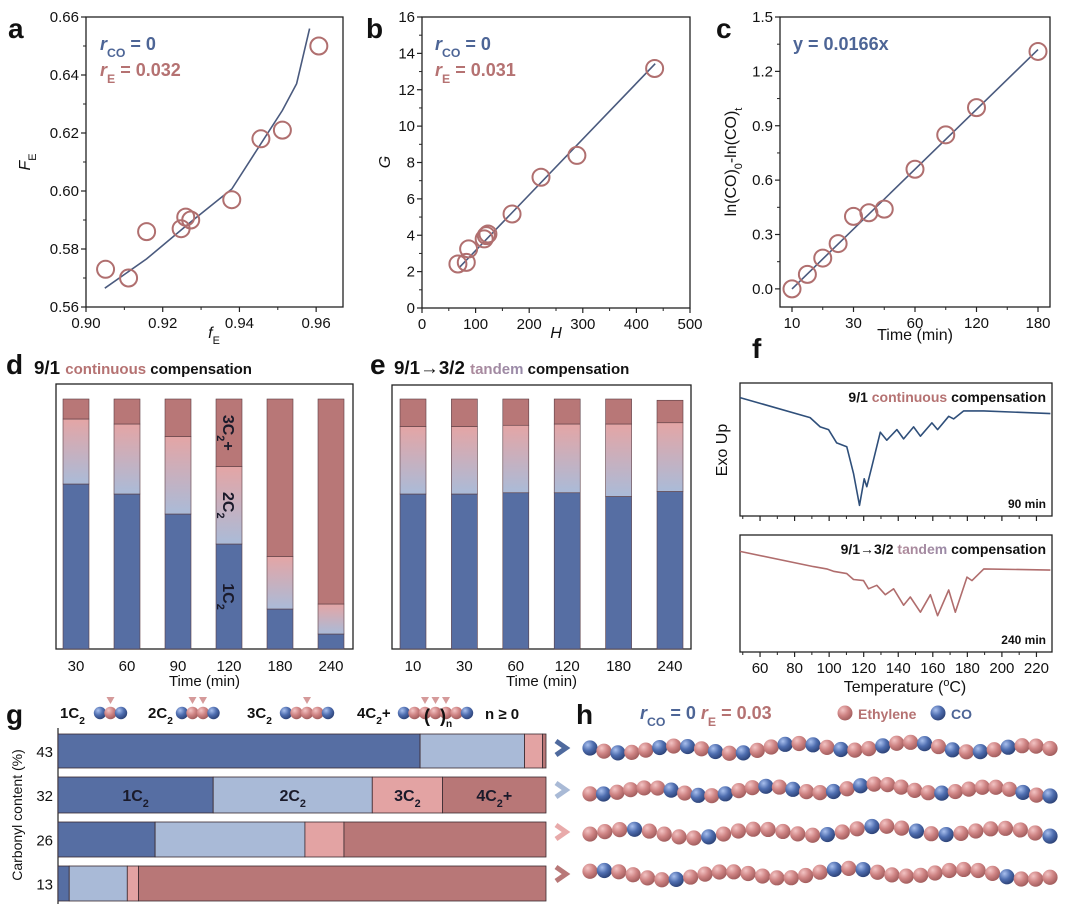  What do you see at coordinates (14, 714) in the screenshot?
I see `panel-label-g: g` at bounding box center [14, 714].